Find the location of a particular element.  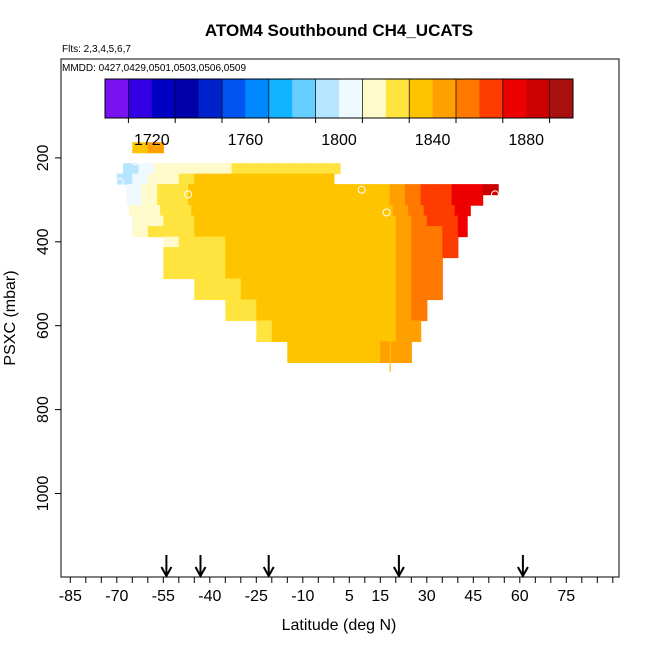

x-axis: -85 -70 -55 -40 -25 -10 5 15 30 45 60 75 is located at coordinates (336, 591).